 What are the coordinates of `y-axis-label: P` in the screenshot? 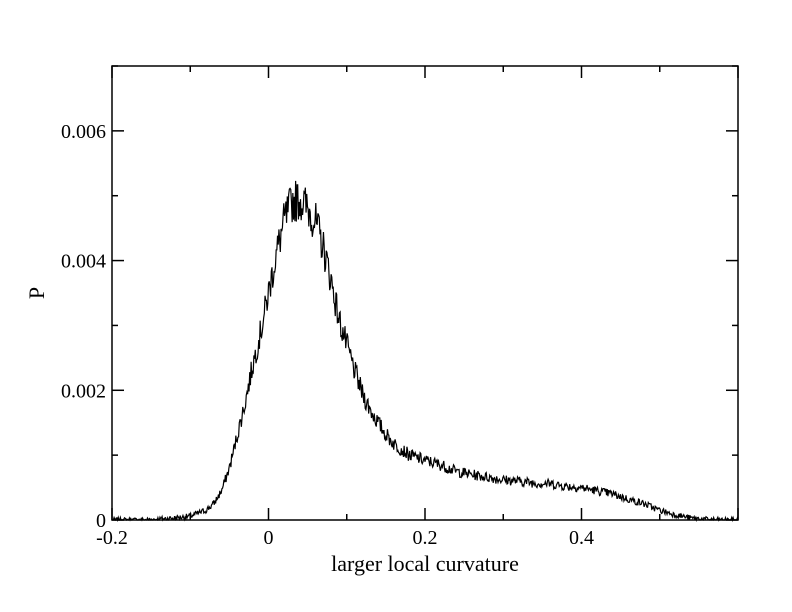 It's located at (36, 293).